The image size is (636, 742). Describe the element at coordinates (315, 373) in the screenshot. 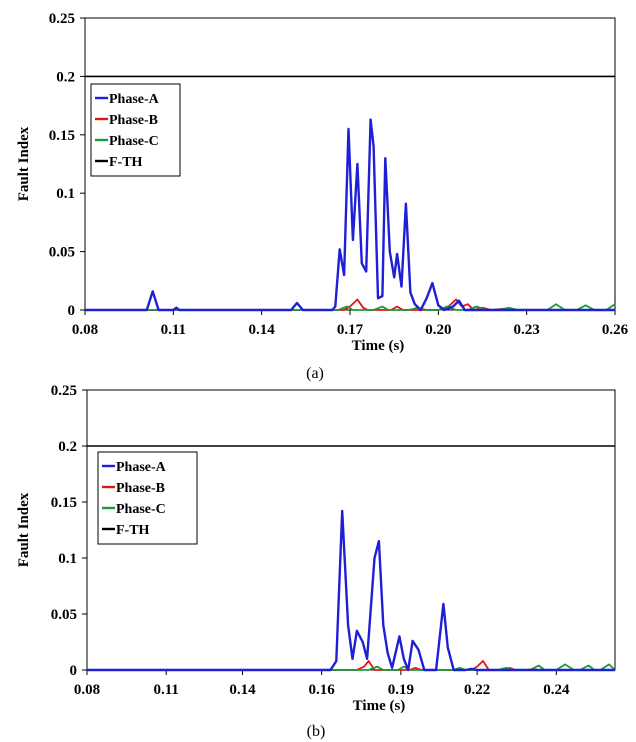

I see `figure-caption: (a)` at that location.